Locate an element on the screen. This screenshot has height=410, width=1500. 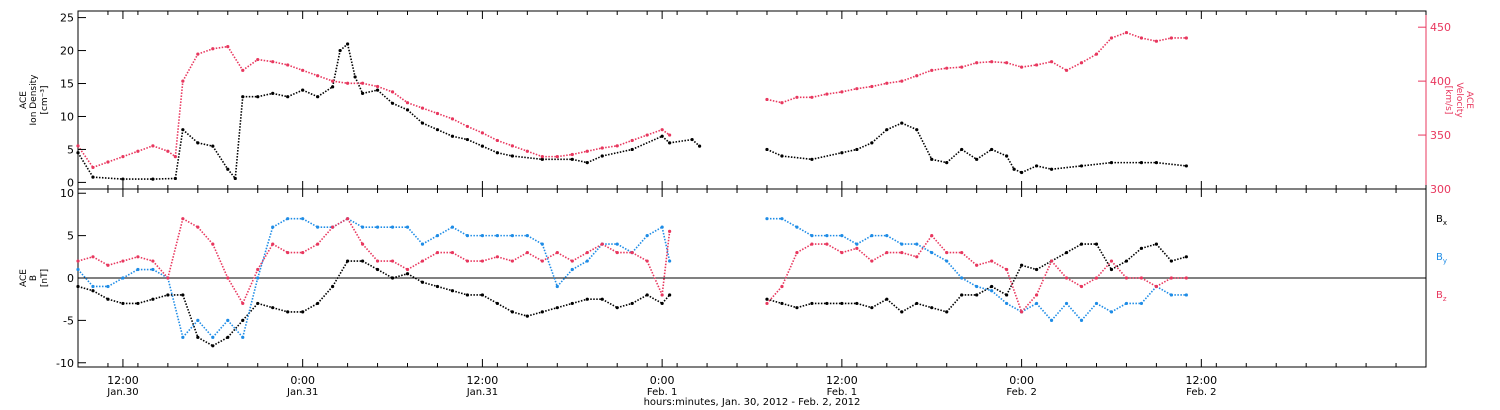
legend-bx-label: Bx is located at coordinates (1441, 220).